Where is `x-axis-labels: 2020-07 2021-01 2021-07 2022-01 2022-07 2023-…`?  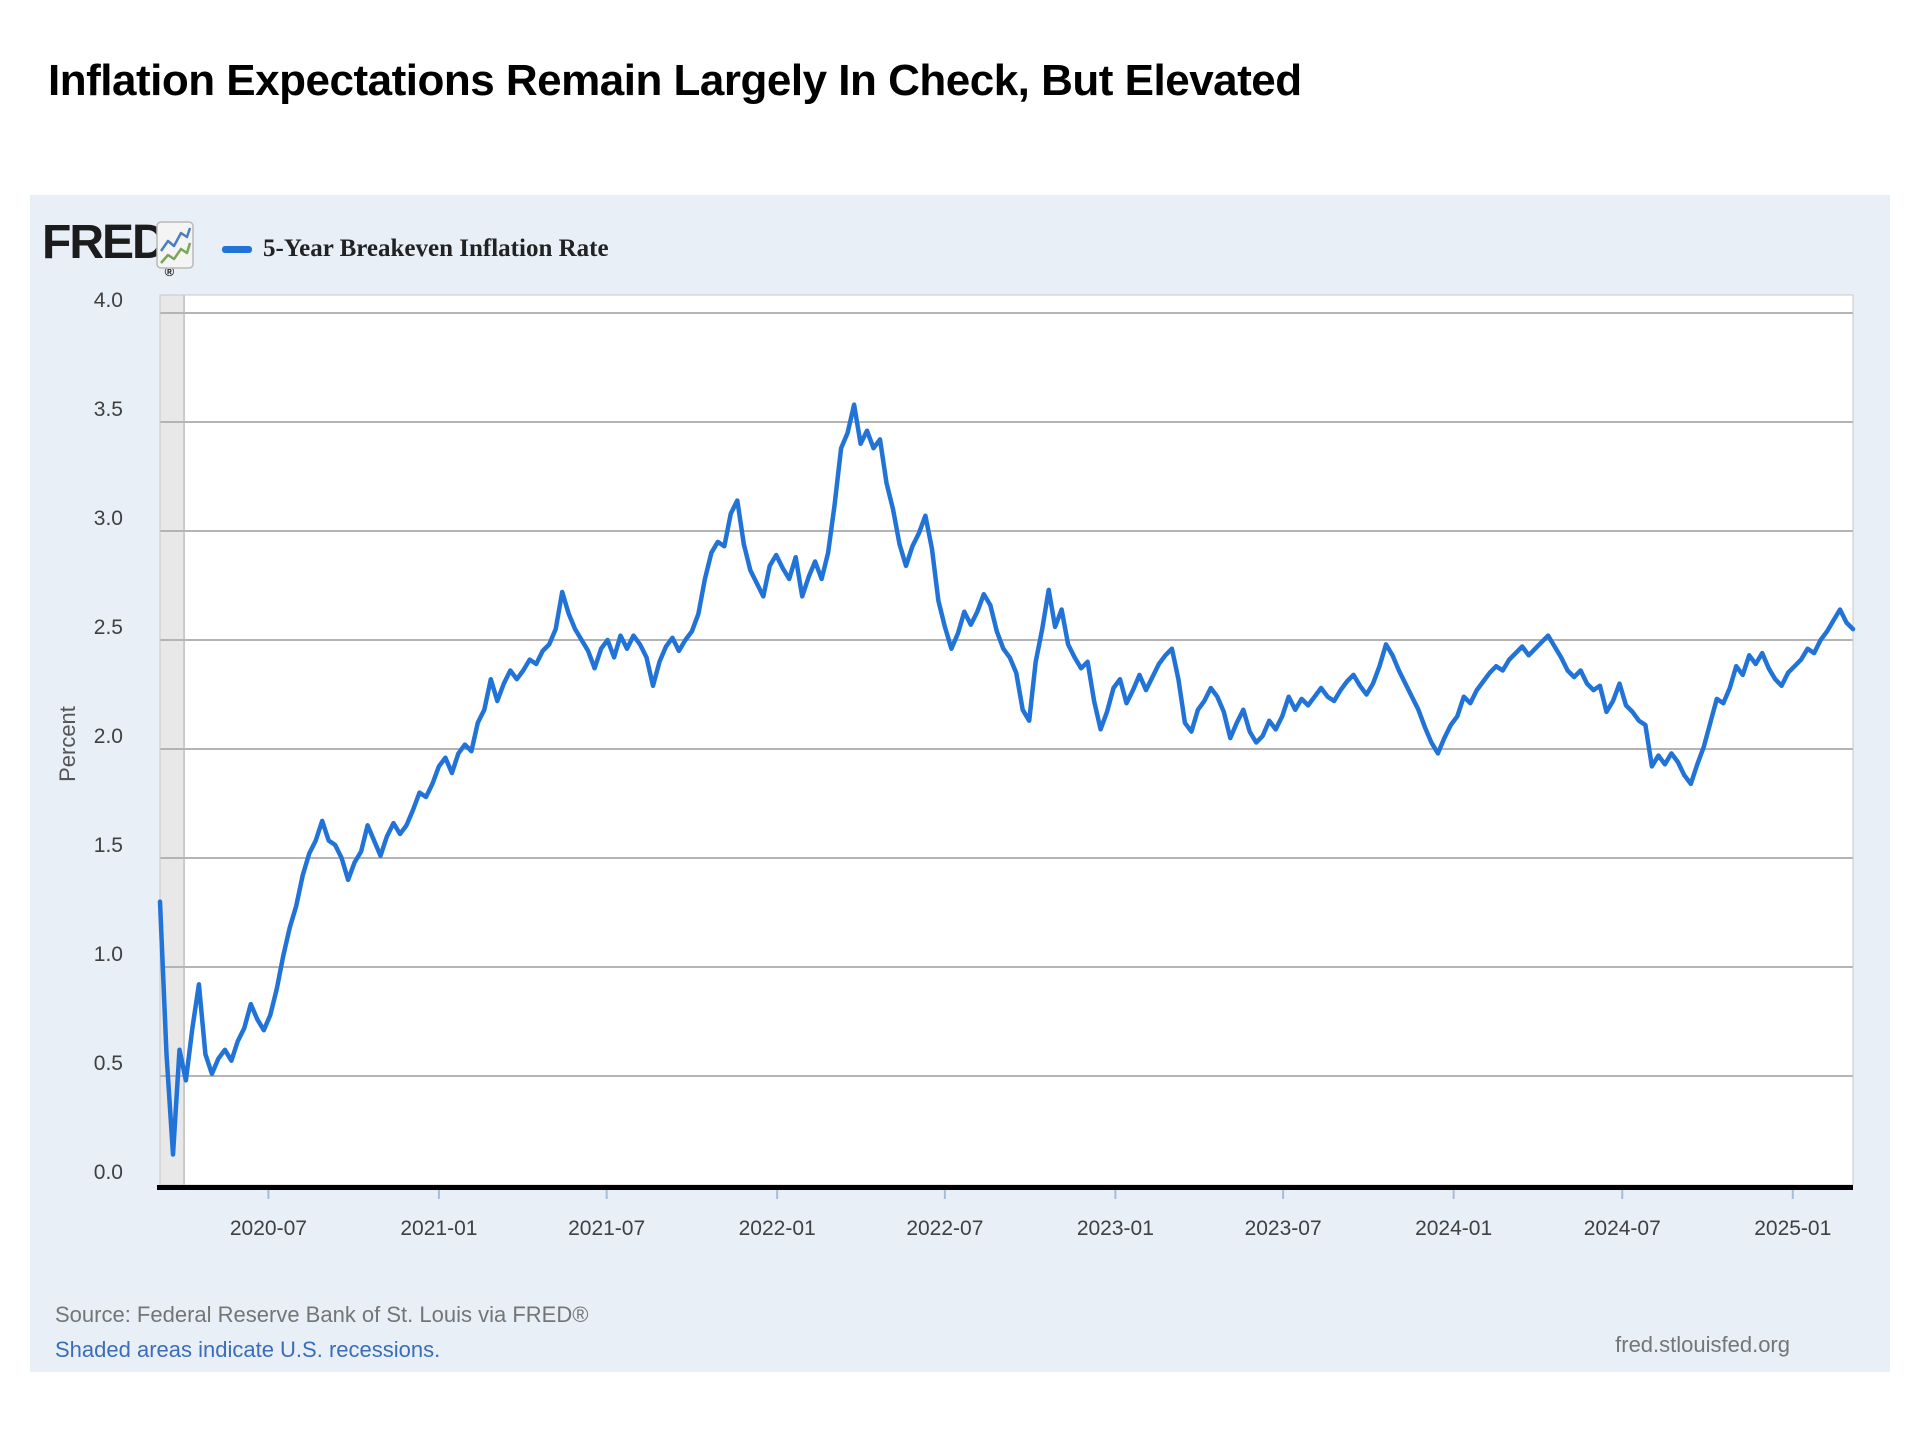 x-axis-labels: 2020-07 2021-01 2021-07 2022-01 2022-07 2023-… is located at coordinates (1030, 1212).